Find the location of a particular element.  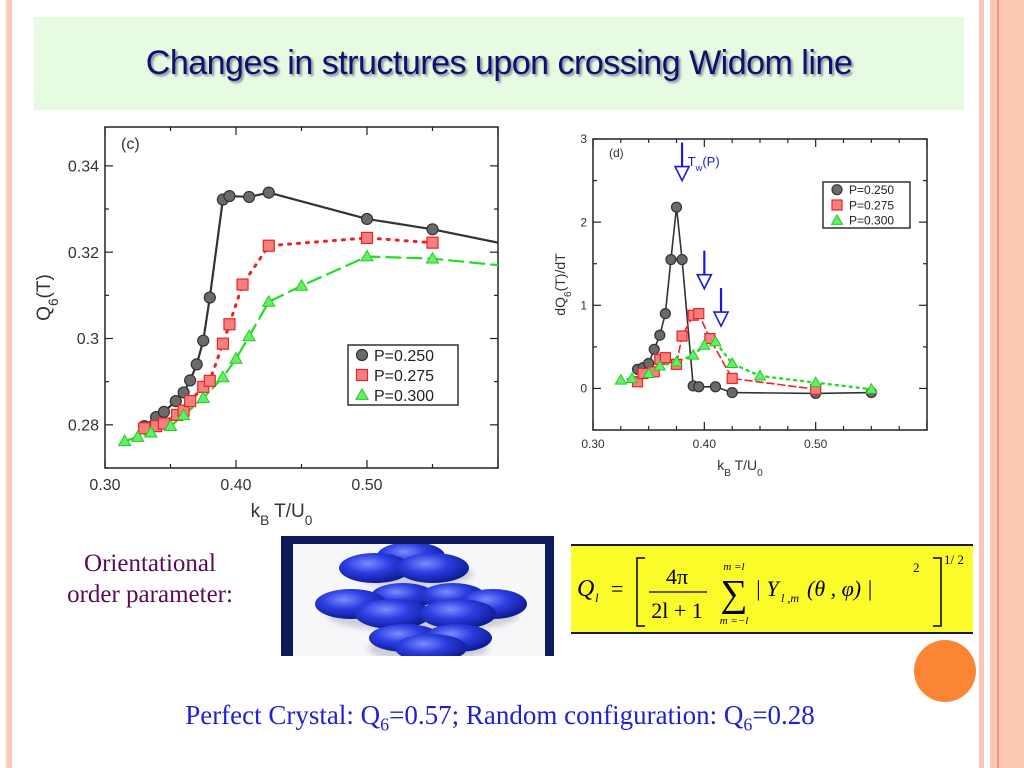

formula-lhs: Q is located at coordinates (585, 589).